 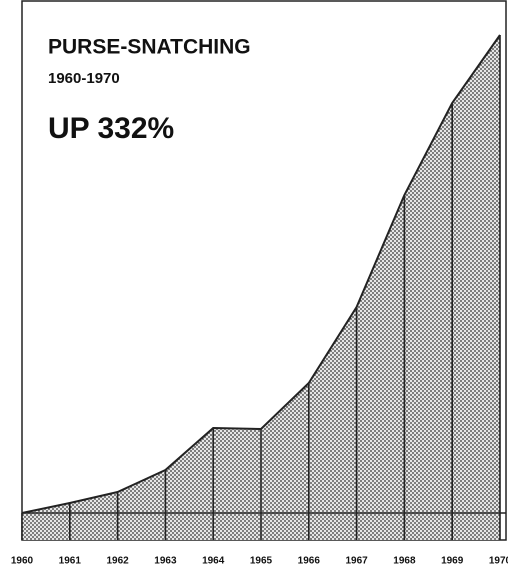 What do you see at coordinates (70, 561) in the screenshot?
I see `x-tick-label: 1961` at bounding box center [70, 561].